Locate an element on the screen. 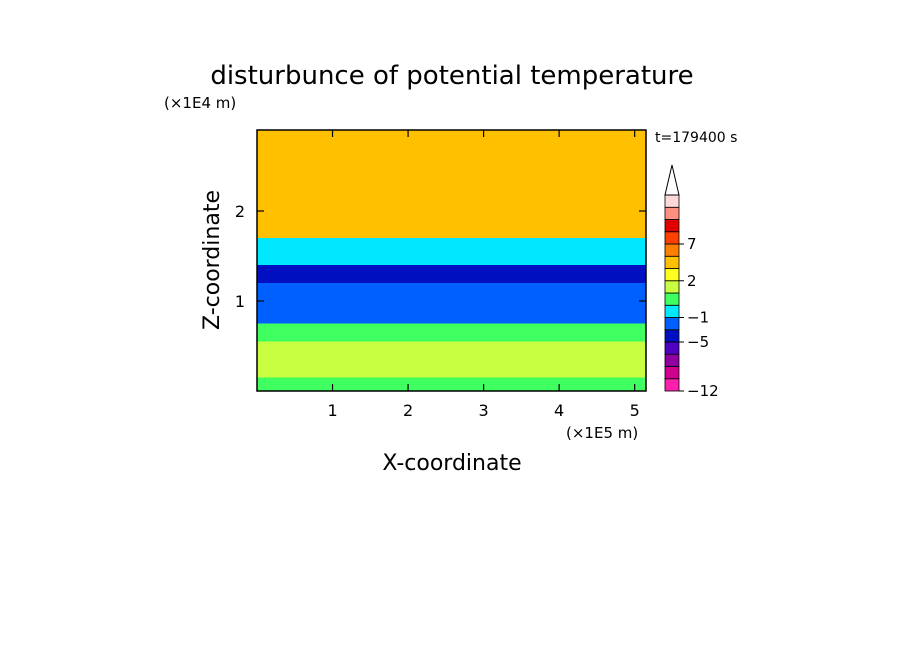 Image resolution: width=904 pixels, height=654 pixels. x-tick-label: 3 is located at coordinates (484, 410).